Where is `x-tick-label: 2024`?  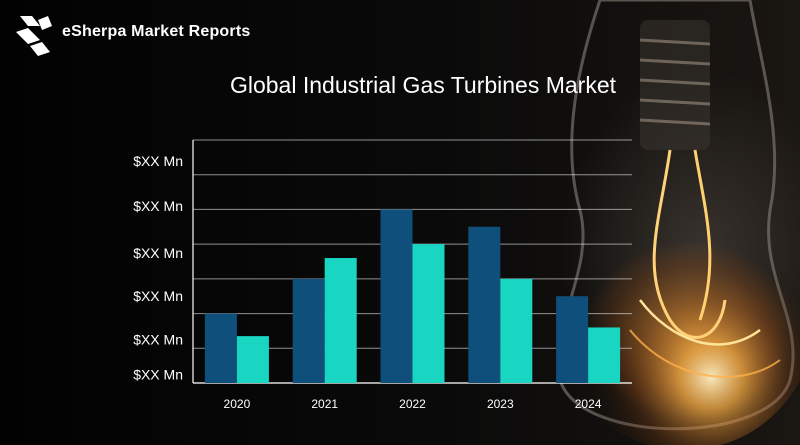 x-tick-label: 2024 is located at coordinates (588, 404).